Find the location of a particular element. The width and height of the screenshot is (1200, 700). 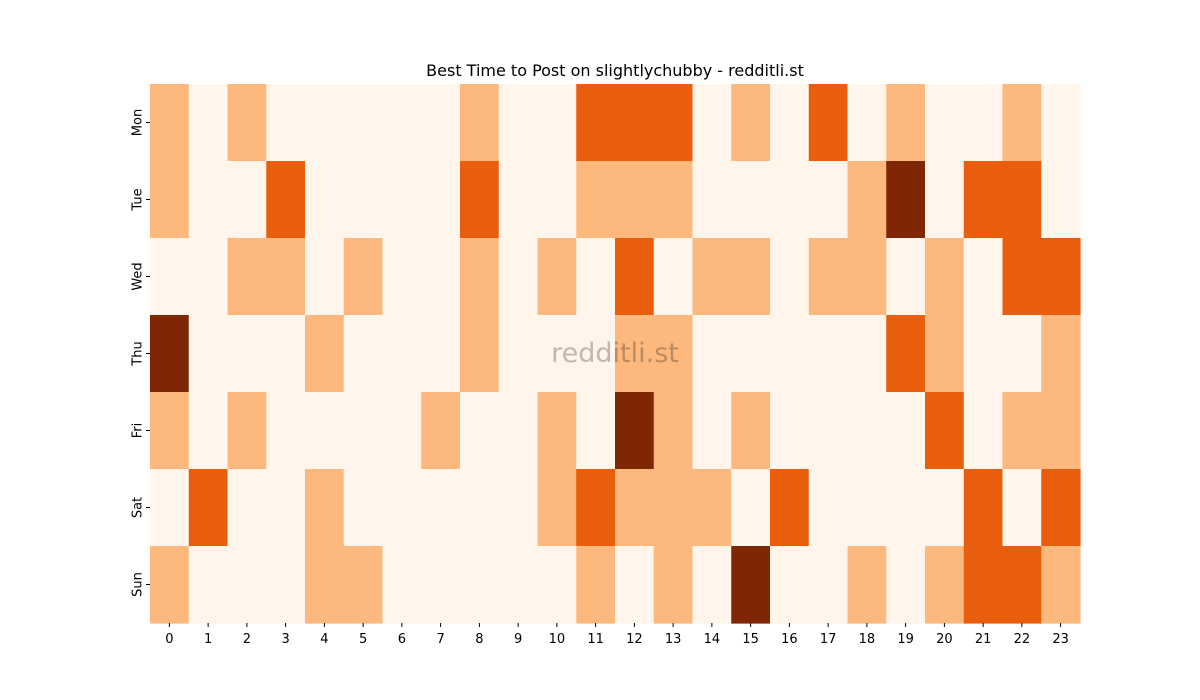

x-tick-label: 1 is located at coordinates (208, 639).